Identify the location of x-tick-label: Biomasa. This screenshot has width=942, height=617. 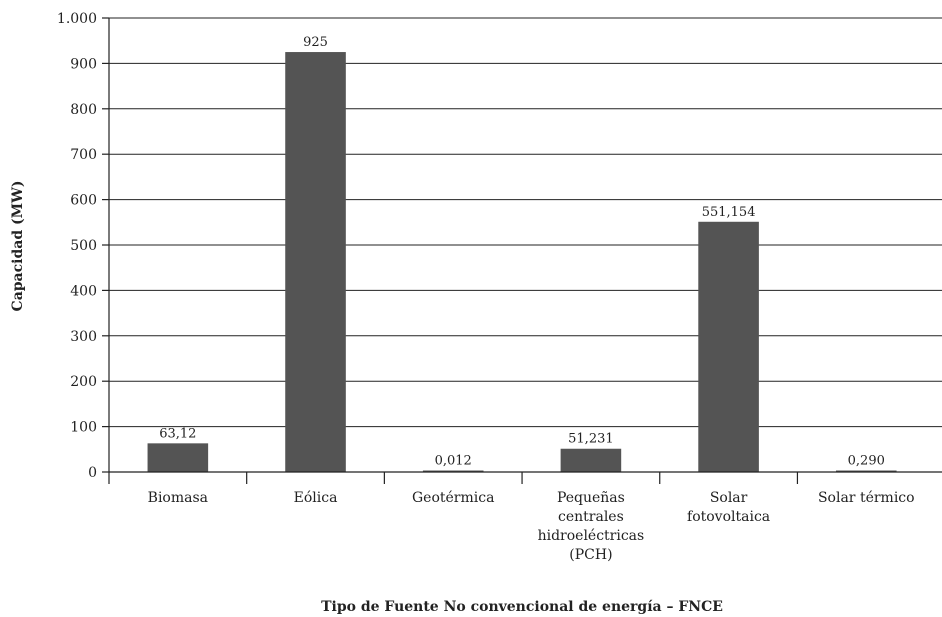
(178, 498).